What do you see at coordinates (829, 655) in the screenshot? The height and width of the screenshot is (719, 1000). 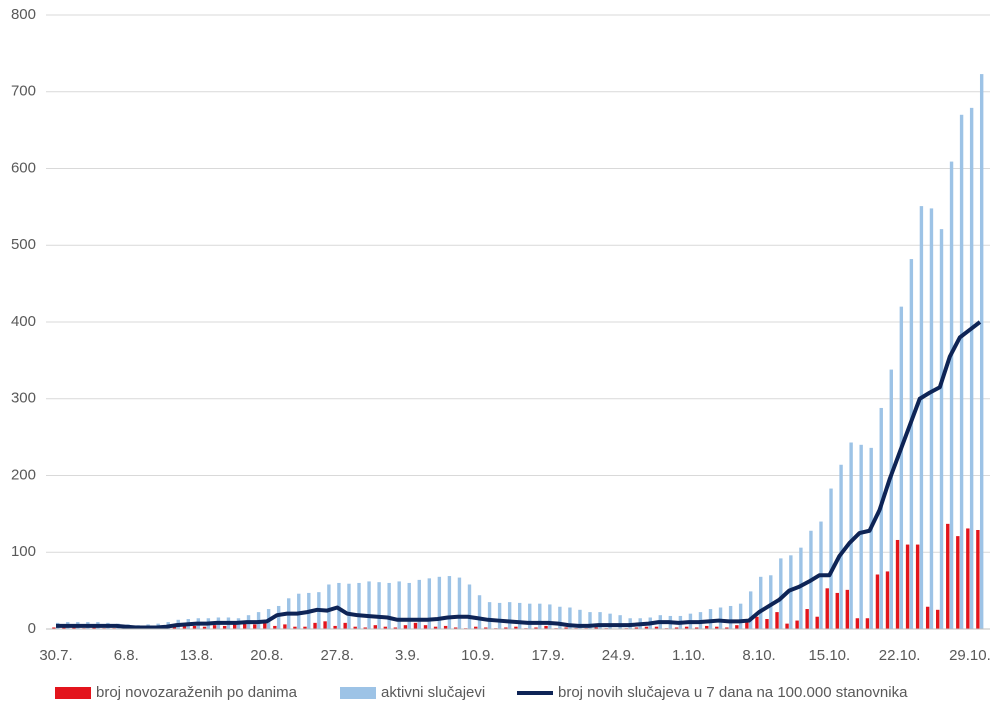 I see `x-tick-label: 15.10.` at bounding box center [829, 655].